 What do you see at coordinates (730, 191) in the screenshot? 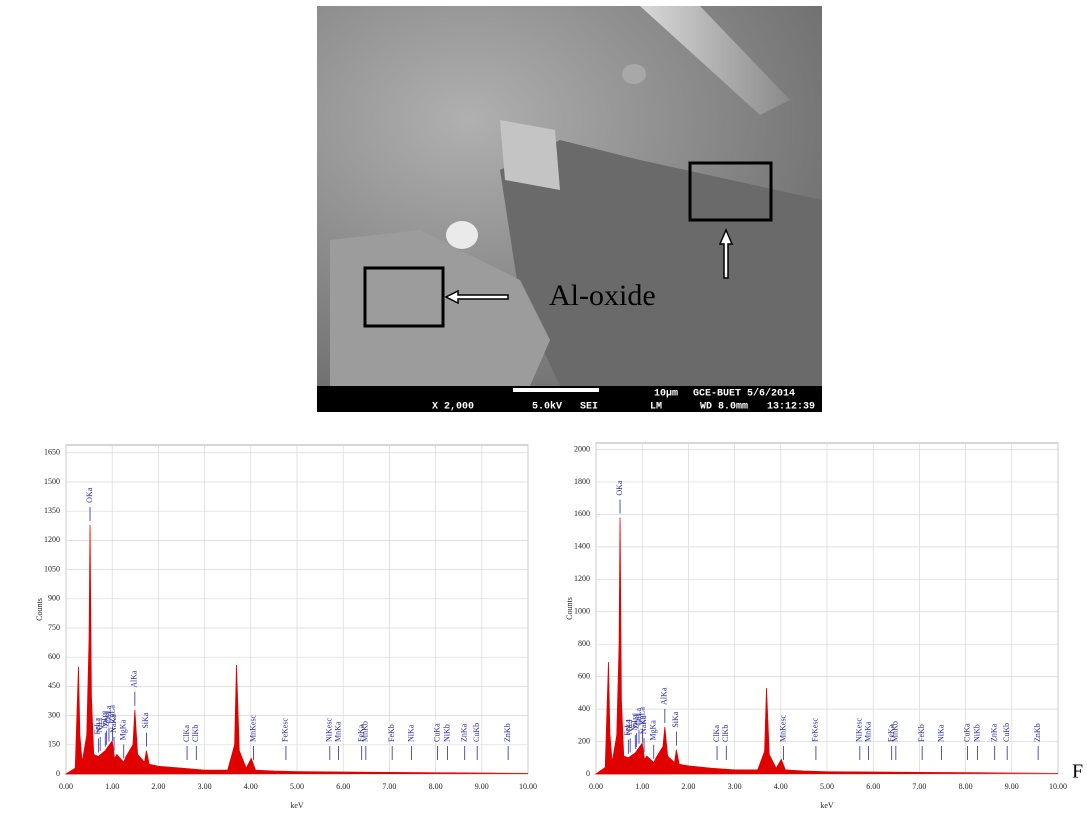
I see `sem-box` at bounding box center [730, 191].